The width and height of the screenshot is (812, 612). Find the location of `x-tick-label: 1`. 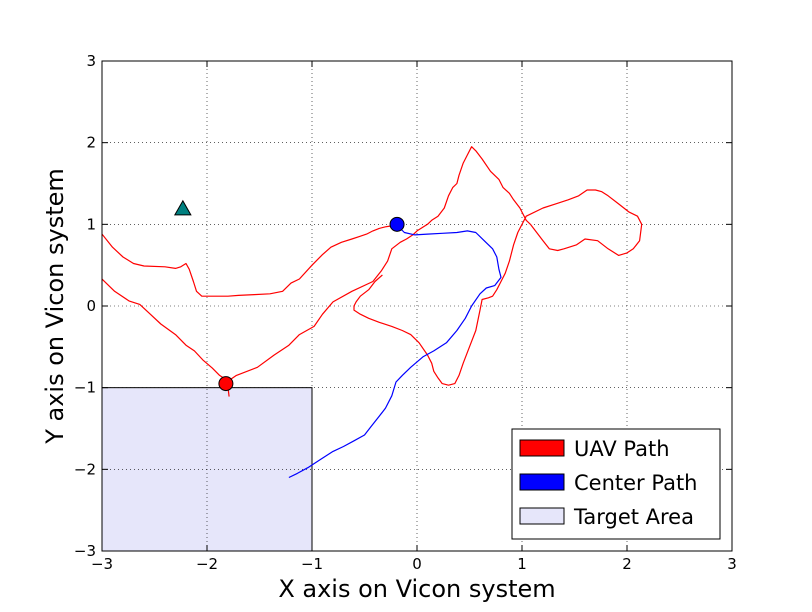

x-tick-label: 1 is located at coordinates (522, 564).